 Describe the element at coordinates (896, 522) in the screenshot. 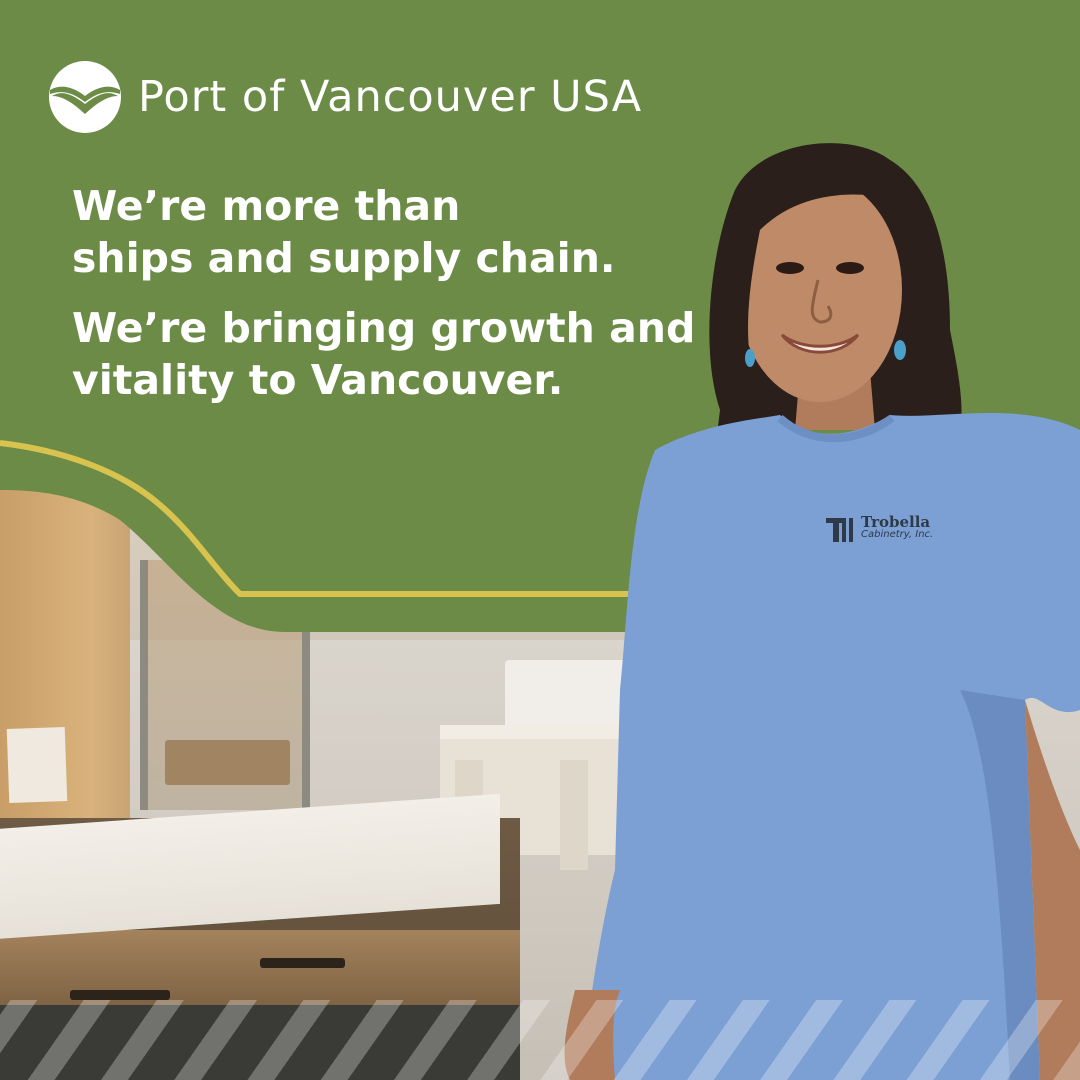

I see `shirt-brand: Trobella` at that location.